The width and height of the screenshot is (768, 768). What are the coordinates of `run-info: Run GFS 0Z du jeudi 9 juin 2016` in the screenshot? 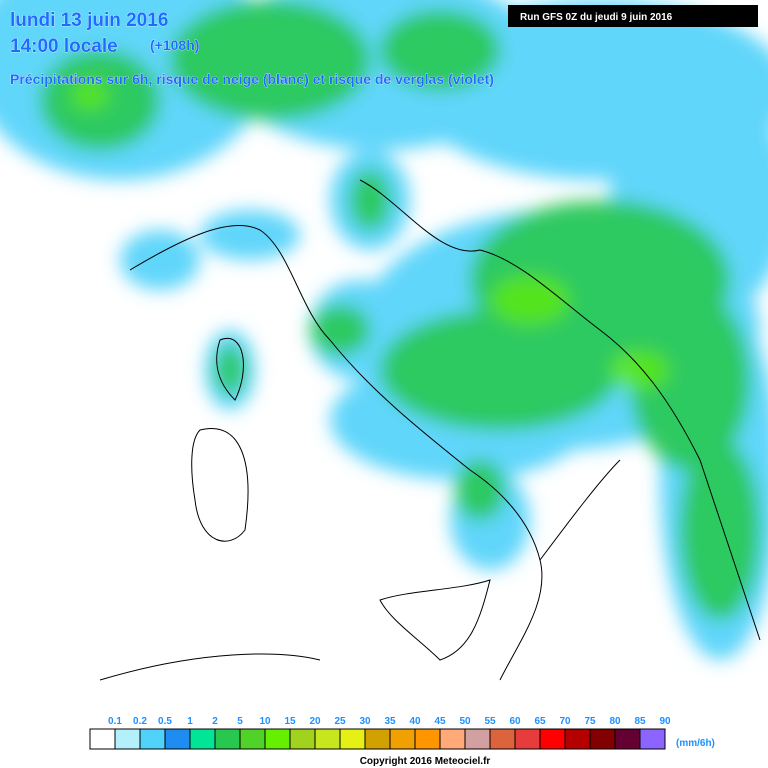 It's located at (596, 17).